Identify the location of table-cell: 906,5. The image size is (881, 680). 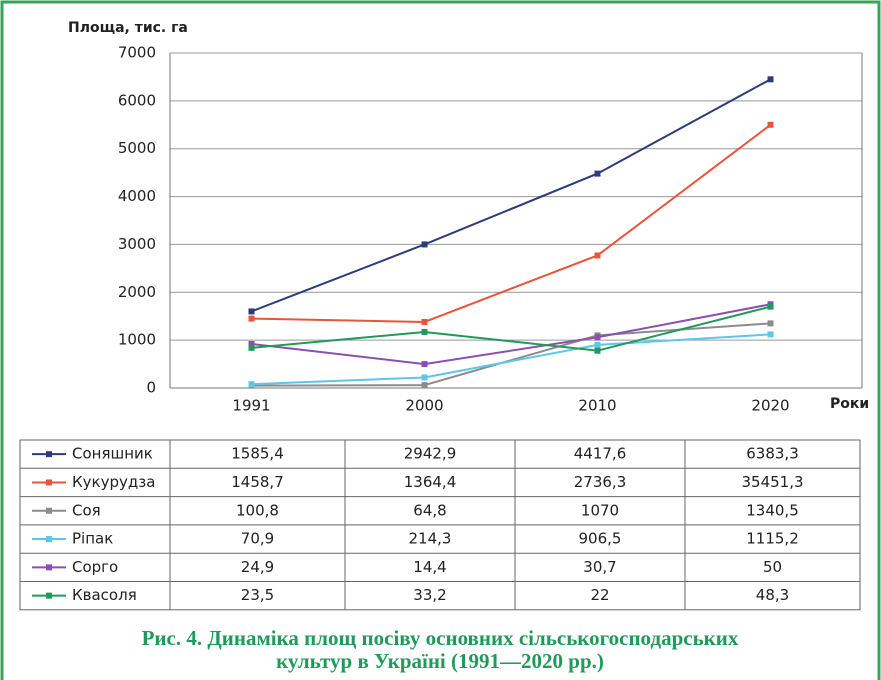
(600, 539).